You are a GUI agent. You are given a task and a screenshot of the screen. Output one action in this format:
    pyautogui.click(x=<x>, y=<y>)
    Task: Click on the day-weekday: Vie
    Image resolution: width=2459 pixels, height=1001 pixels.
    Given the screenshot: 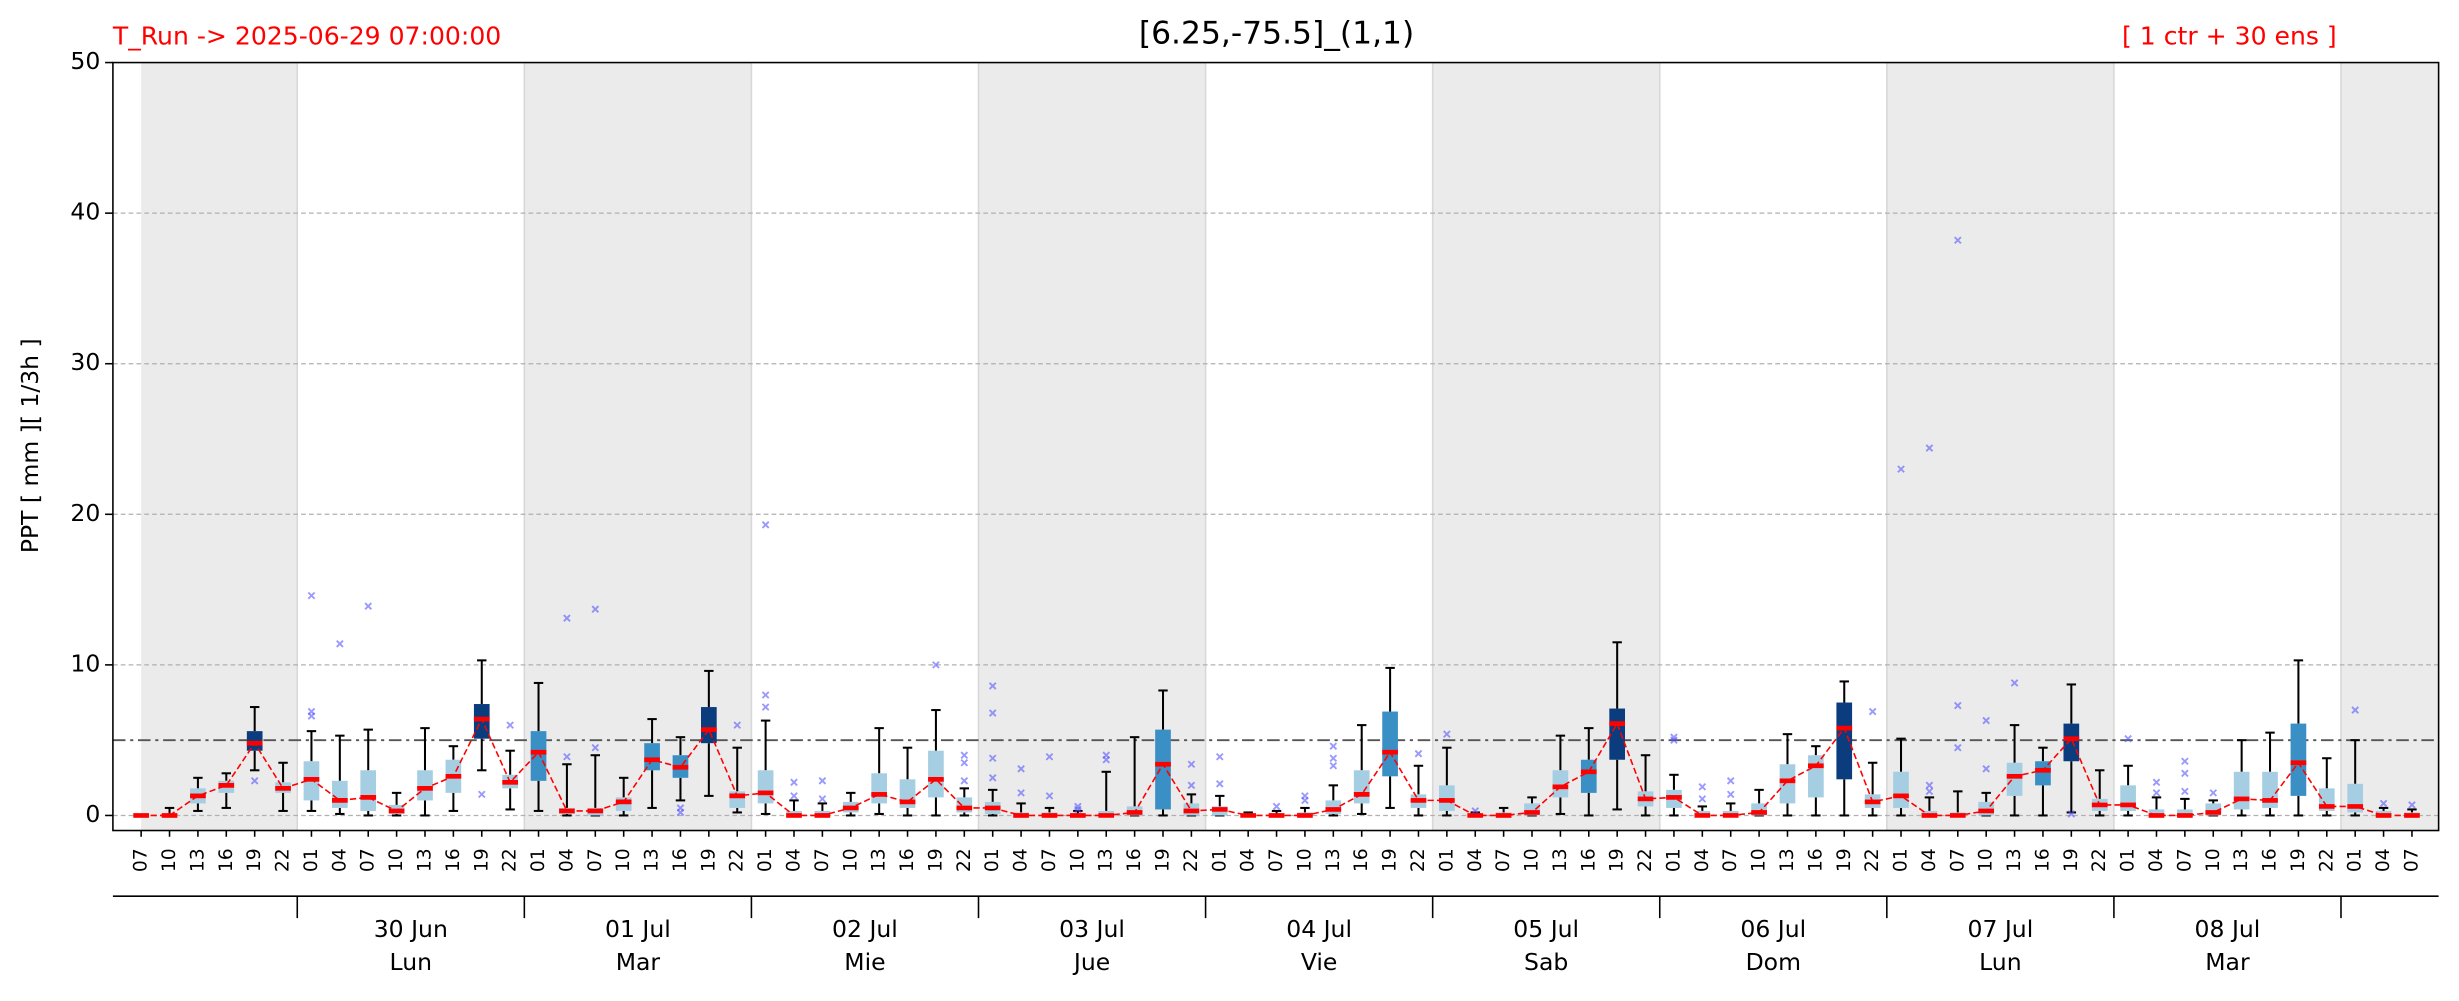 What is the action you would take?
    pyautogui.click(x=1319, y=962)
    